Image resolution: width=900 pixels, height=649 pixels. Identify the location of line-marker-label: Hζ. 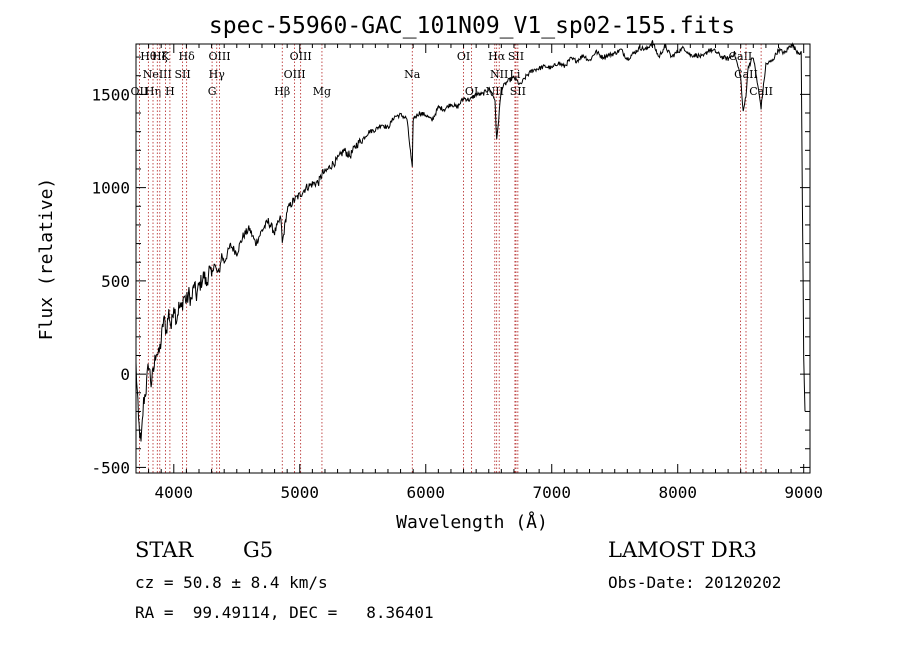
(160, 56).